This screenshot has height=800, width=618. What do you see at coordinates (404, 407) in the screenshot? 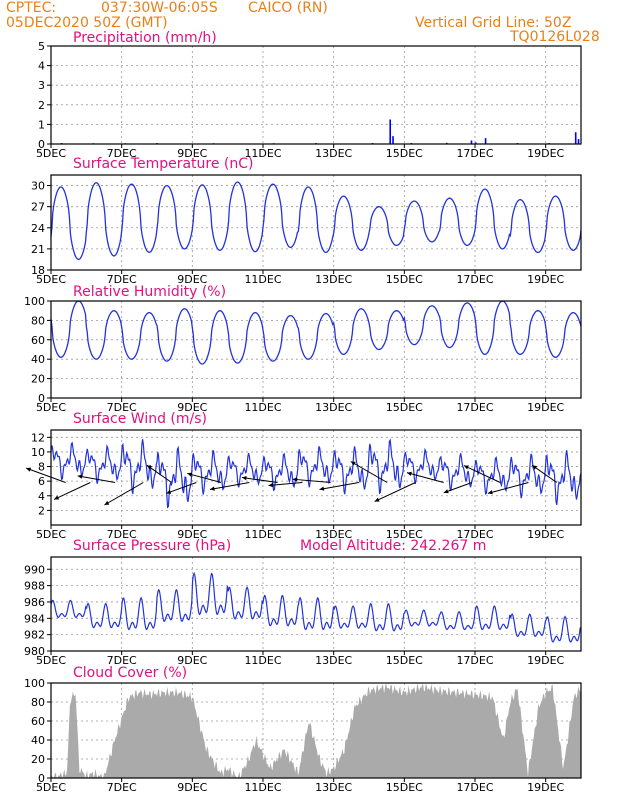
I see `humidity-xtick-label: 15DEC` at bounding box center [404, 407].